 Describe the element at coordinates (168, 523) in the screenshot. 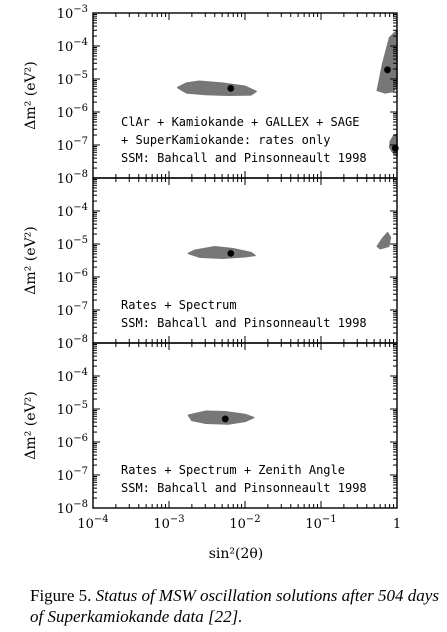

I see `x-tick-label: 10⁻³` at that location.